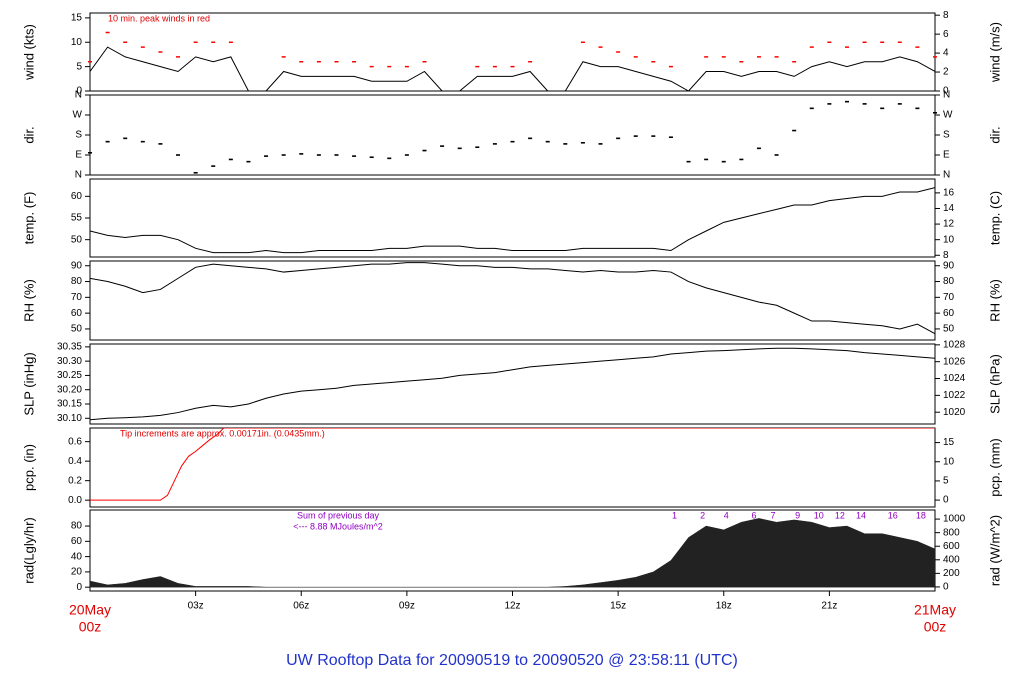 This screenshot has height=700, width=1024. What do you see at coordinates (196, 606) in the screenshot?
I see `x-tick-label: 03z` at bounding box center [196, 606].